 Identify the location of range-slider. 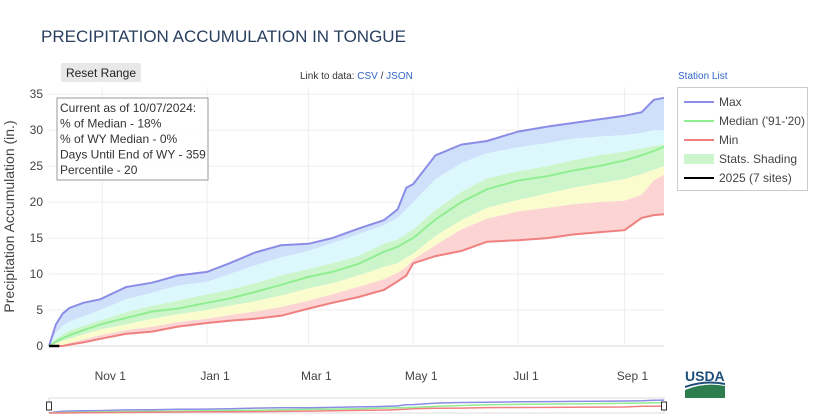
(356, 405).